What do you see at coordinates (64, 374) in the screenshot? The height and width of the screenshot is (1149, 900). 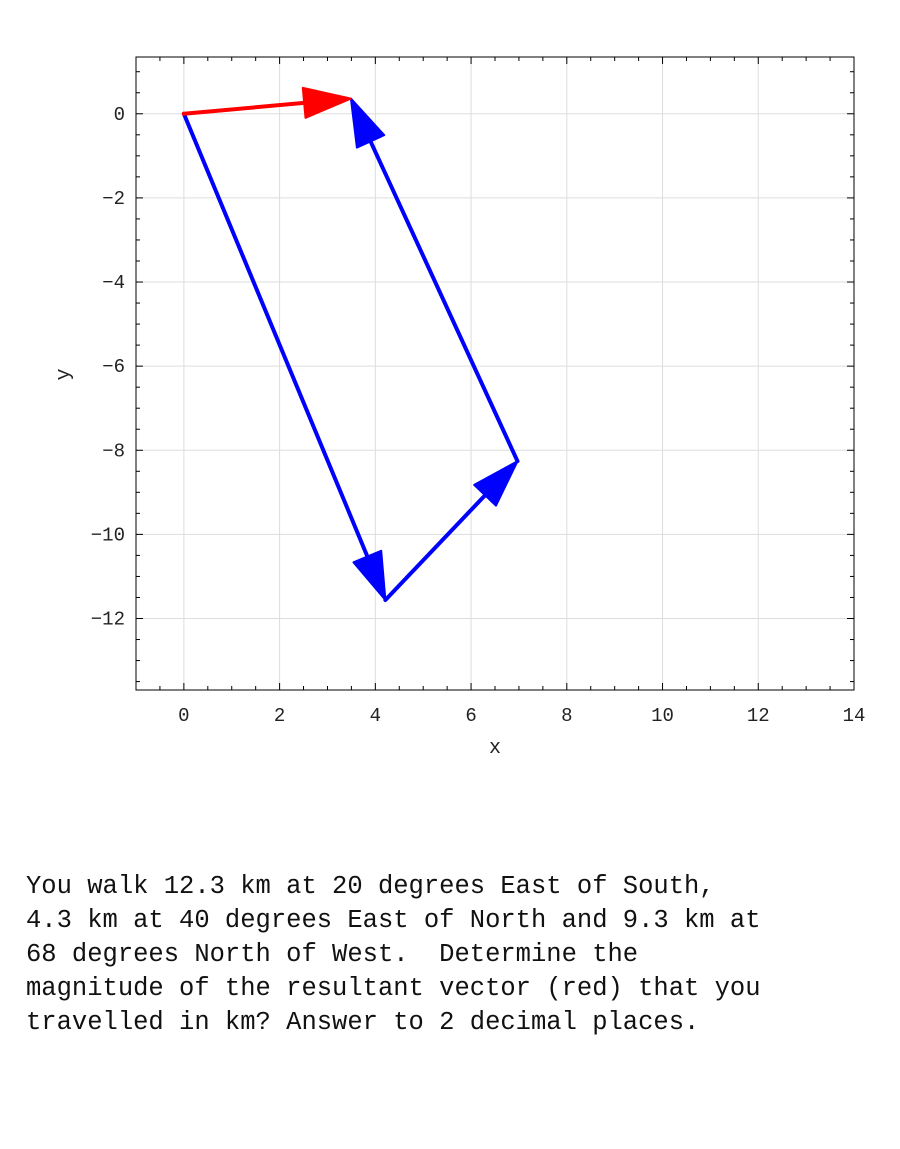 I see `y-axis-label: y` at bounding box center [64, 374].